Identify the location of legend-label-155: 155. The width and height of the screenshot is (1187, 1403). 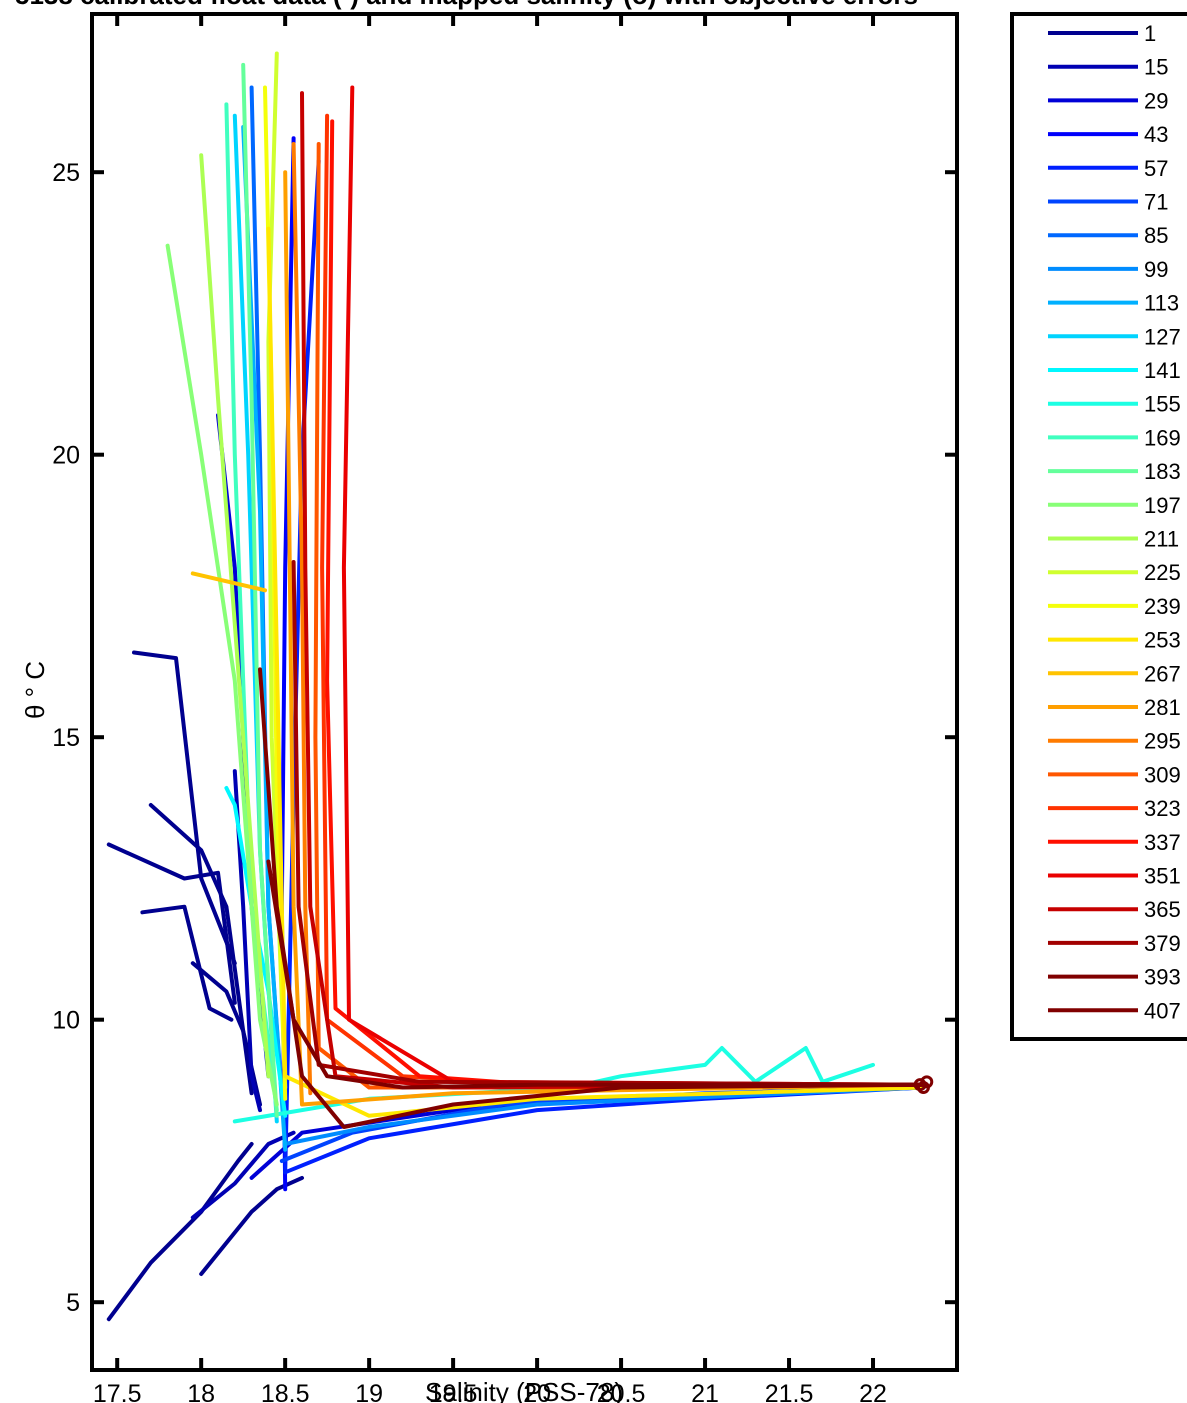
(1162, 404).